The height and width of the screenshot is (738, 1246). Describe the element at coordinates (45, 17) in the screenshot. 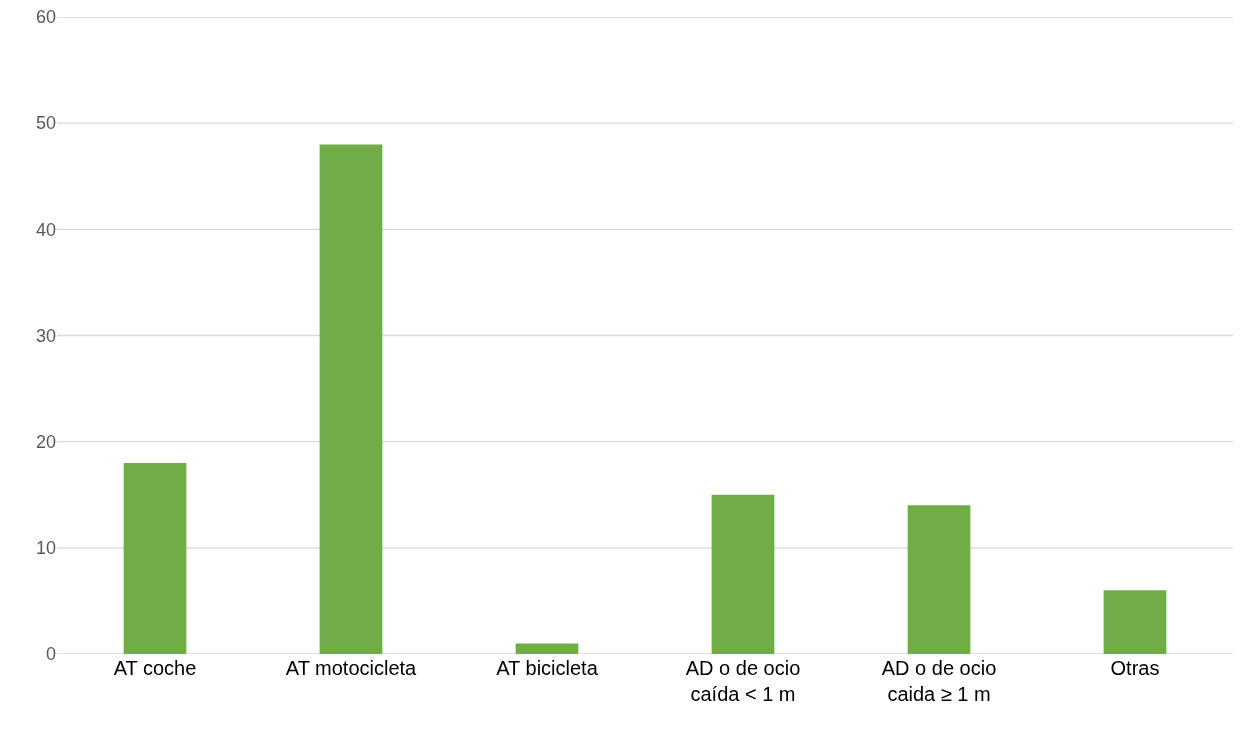

I see `y-tick-label: 60` at that location.